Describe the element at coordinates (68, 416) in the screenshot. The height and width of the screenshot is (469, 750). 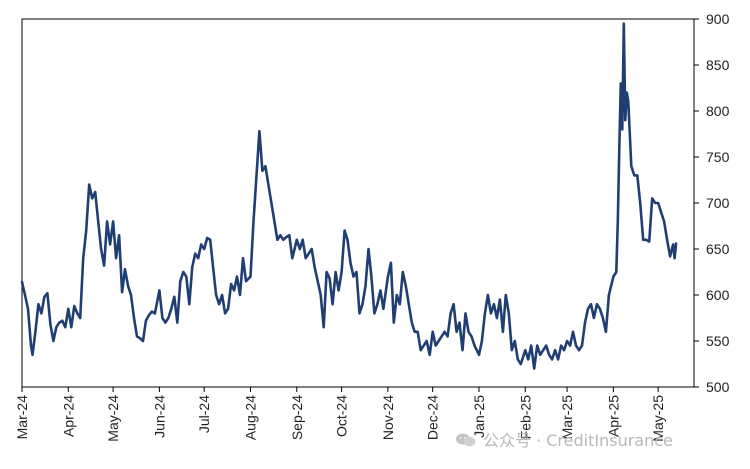
I see `x-tick-label: Apr-24` at that location.